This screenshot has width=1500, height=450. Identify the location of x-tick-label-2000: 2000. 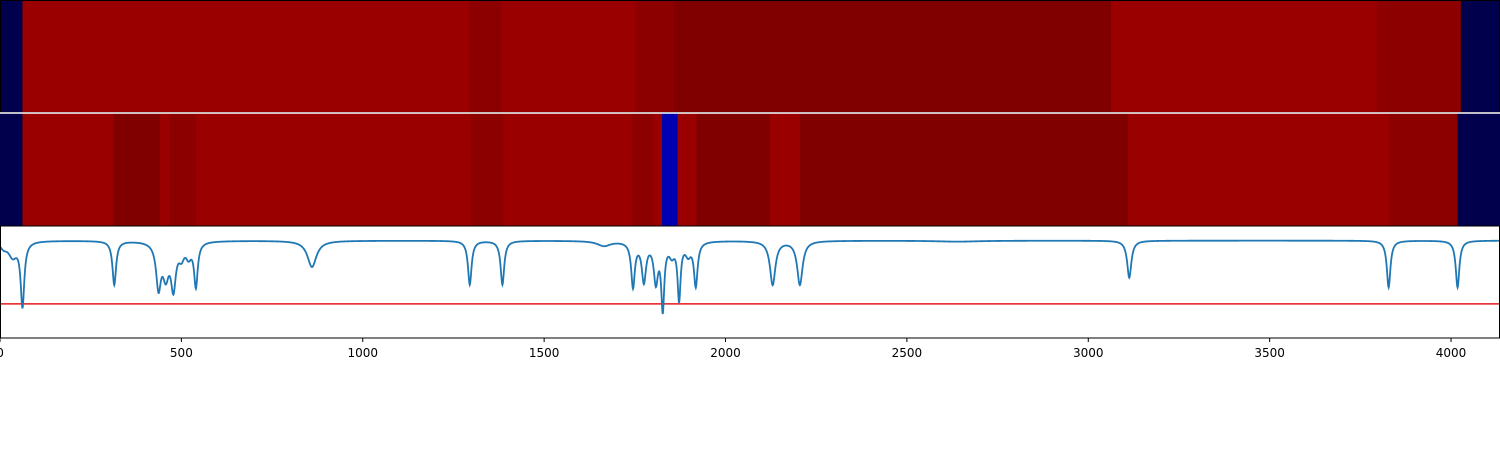
(725, 353).